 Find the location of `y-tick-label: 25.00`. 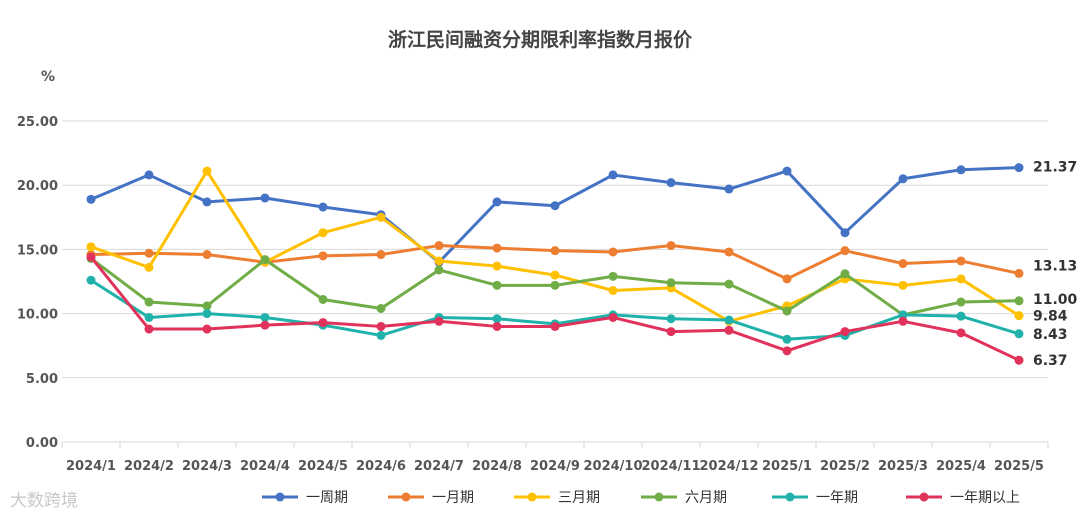

y-tick-label: 25.00 is located at coordinates (37, 122).